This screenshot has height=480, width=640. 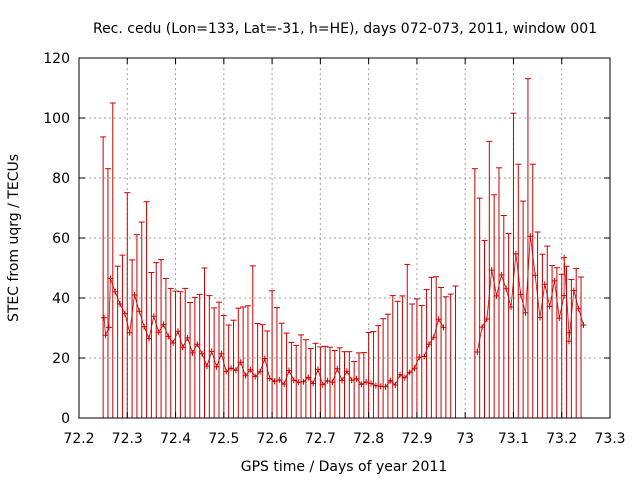 I want to click on x-tick-label: 72.4, so click(x=175, y=439).